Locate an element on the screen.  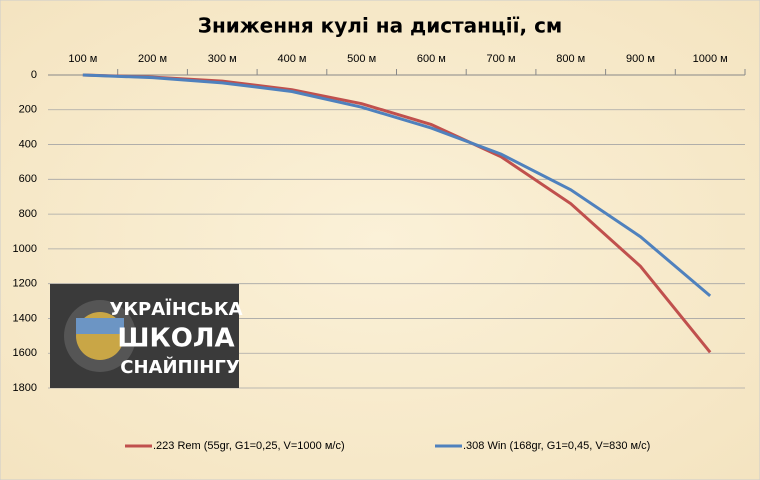
logo-text: ШКОЛА is located at coordinates (175, 339).